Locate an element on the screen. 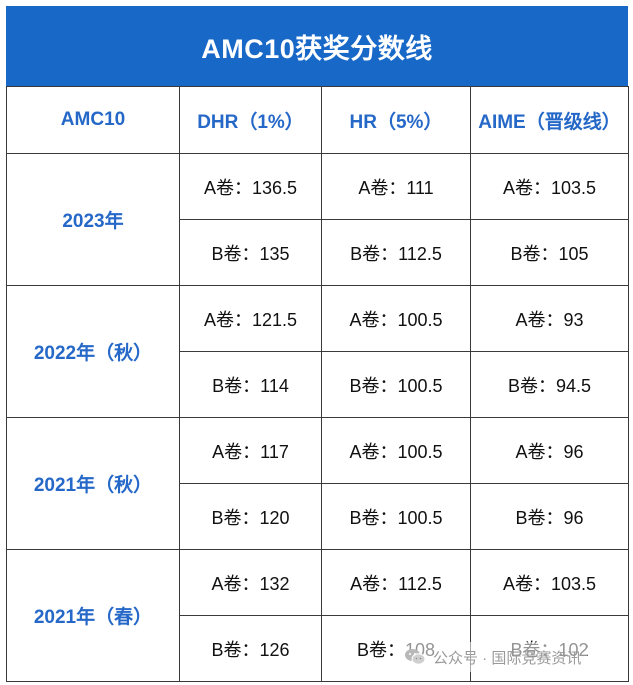  wechat-icon is located at coordinates (415, 657).